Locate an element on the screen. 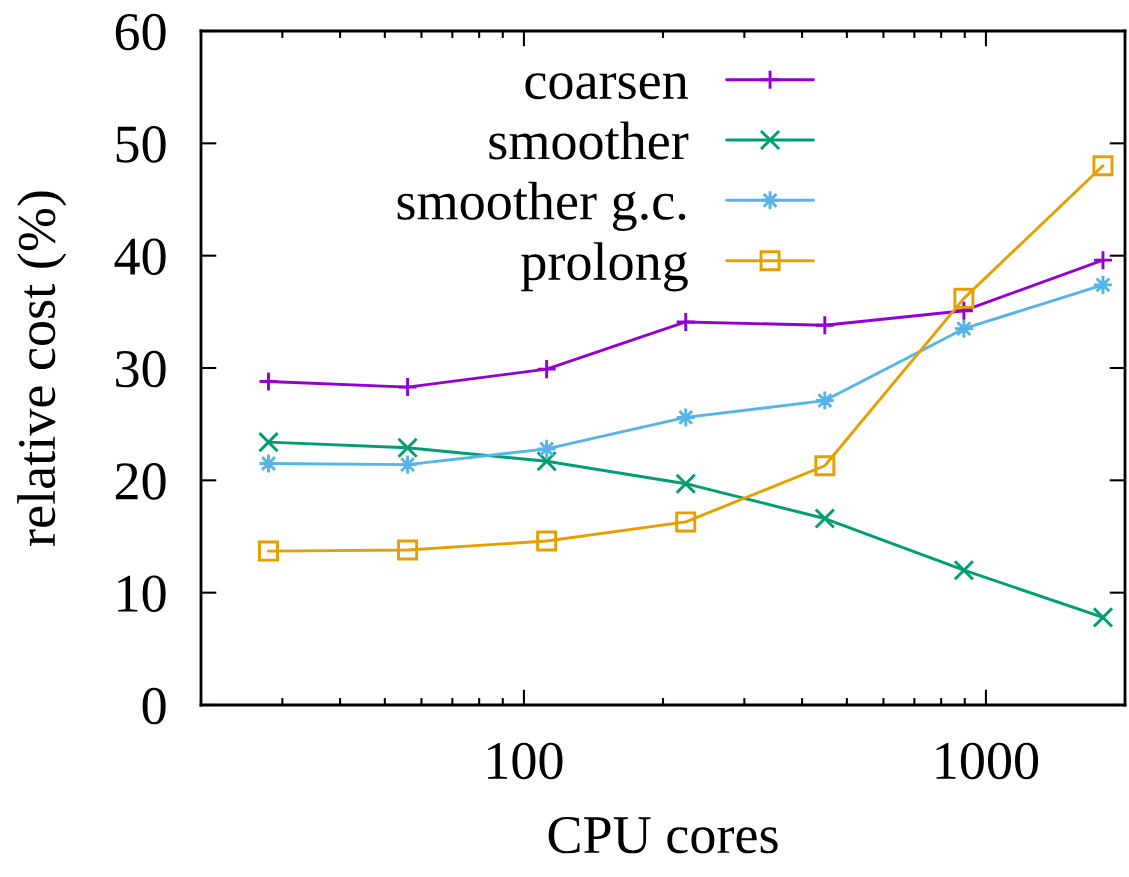 This screenshot has height=877, width=1129. legend-label: smoother g.c. is located at coordinates (541, 206).